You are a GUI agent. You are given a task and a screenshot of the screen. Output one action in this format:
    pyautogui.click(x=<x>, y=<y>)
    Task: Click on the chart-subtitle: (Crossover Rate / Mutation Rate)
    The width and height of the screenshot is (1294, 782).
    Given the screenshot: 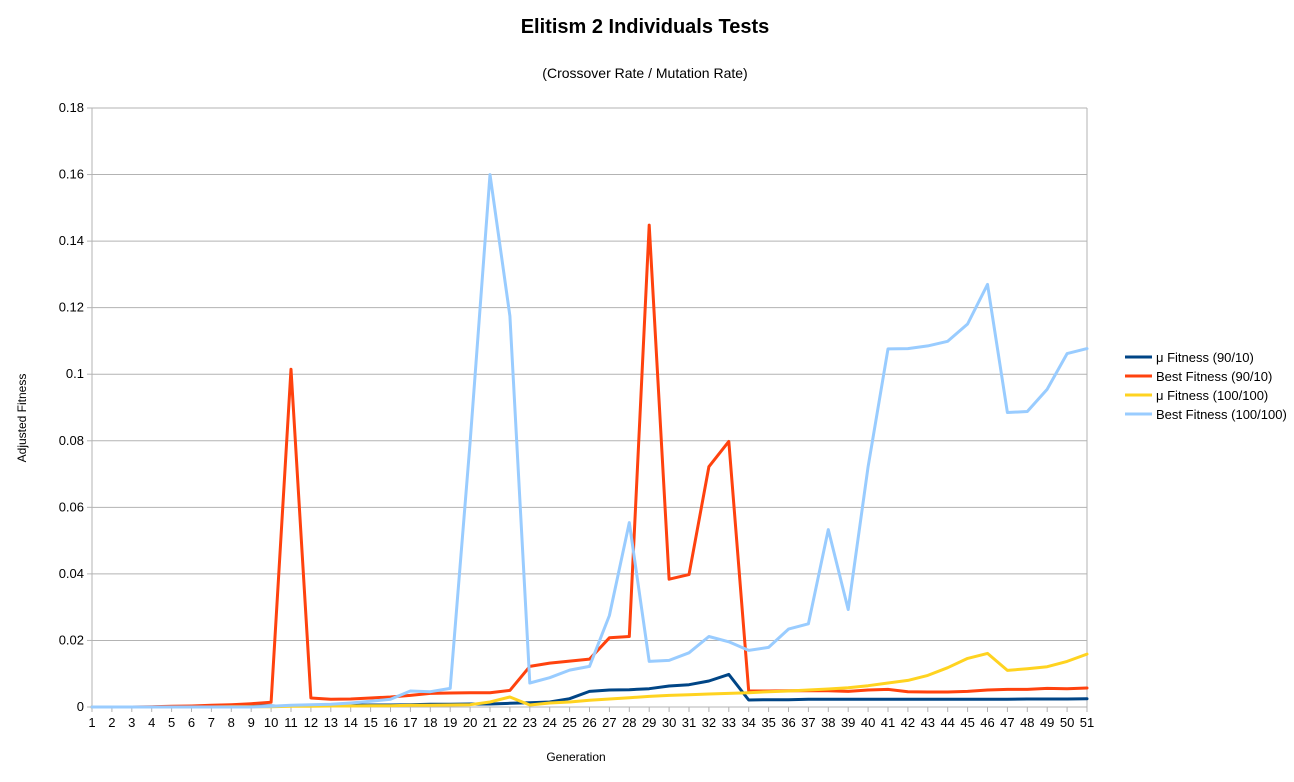 What is the action you would take?
    pyautogui.click(x=644, y=73)
    